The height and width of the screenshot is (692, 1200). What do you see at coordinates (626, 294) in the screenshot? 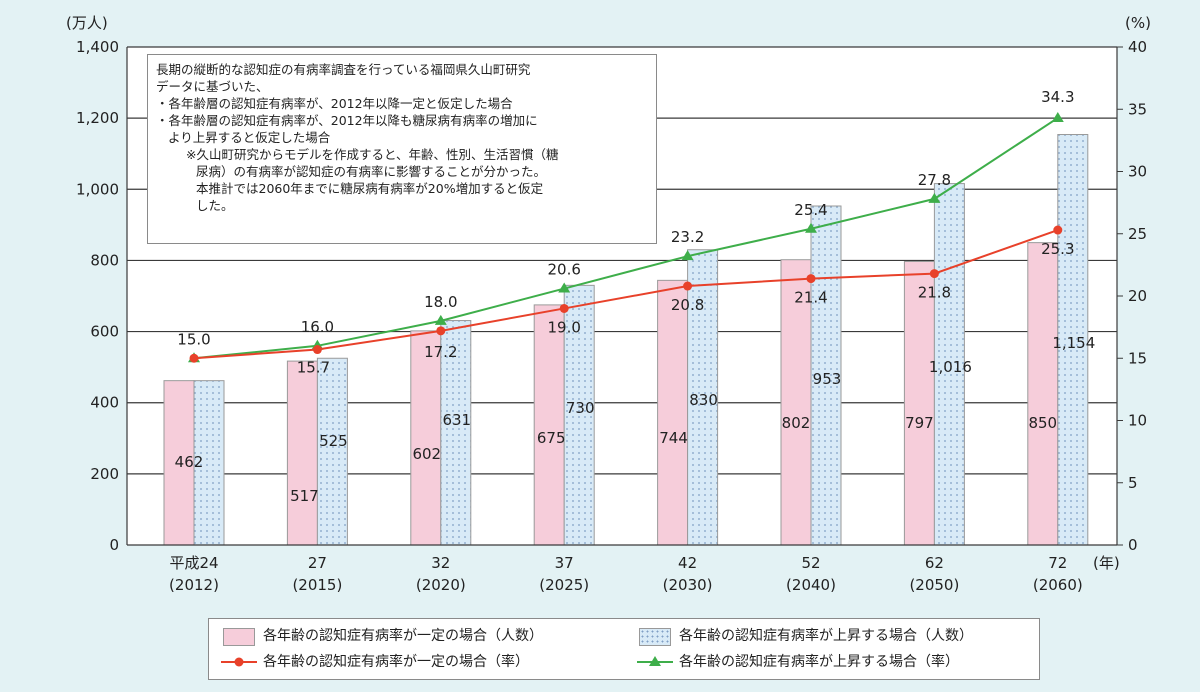
I see `series-line` at bounding box center [626, 294].